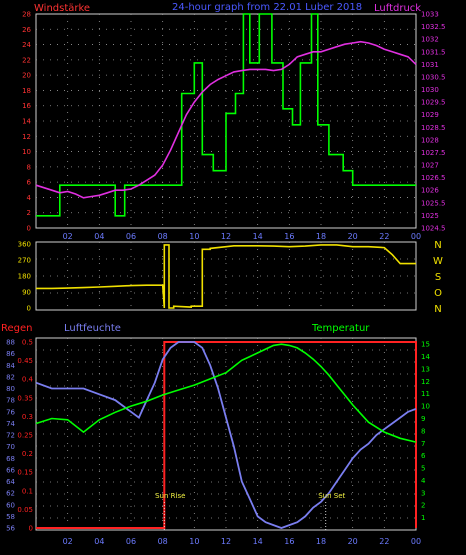 Image resolution: width=466 pixels, height=555 pixels. Describe the element at coordinates (26, 30) in the screenshot. I see `wind-y-tick: 26` at that location.